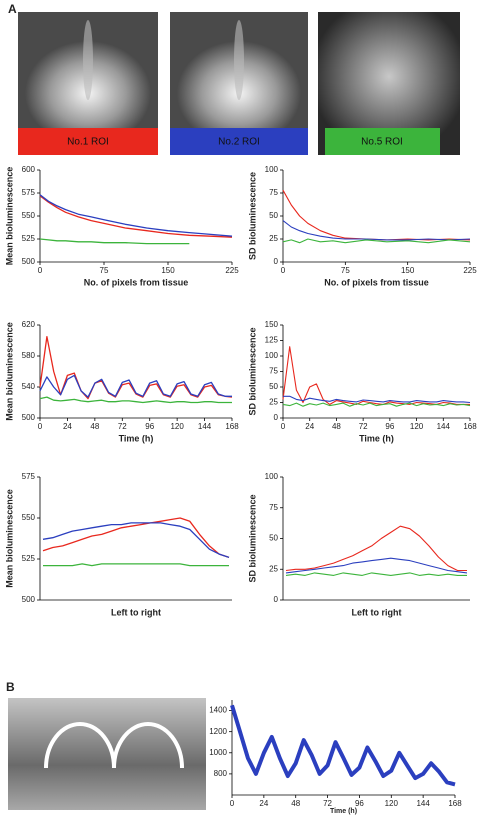  What do you see at coordinates (221, 773) in the screenshot?
I see `y-tick-label: 800` at bounding box center [221, 773].